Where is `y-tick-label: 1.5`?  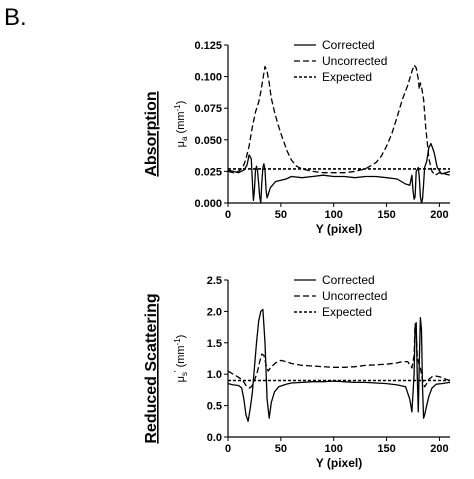 y-tick-label: 1.5 is located at coordinates (214, 344).